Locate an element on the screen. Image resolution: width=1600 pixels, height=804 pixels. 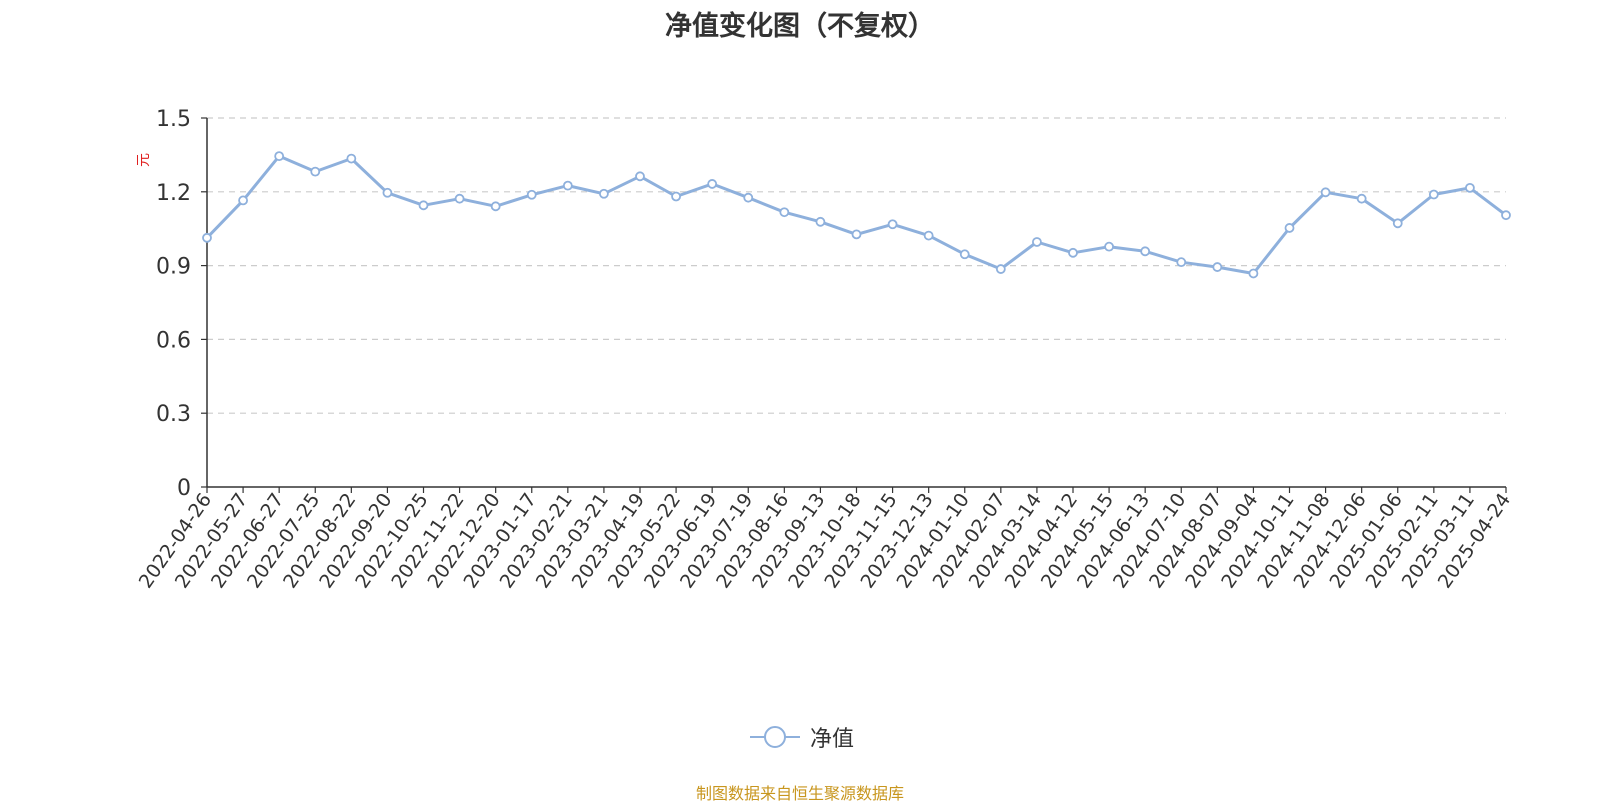
series-line is located at coordinates (856, 214).